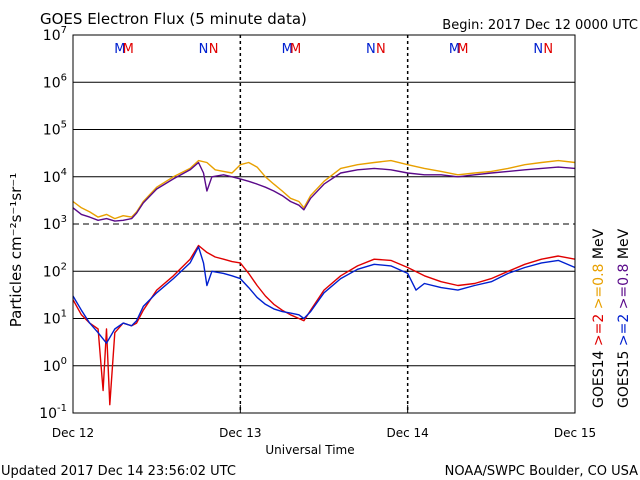 The image size is (640, 480). I want to click on legend-column: GOES15 >=2 >=0.8 MeV, so click(624, 318).